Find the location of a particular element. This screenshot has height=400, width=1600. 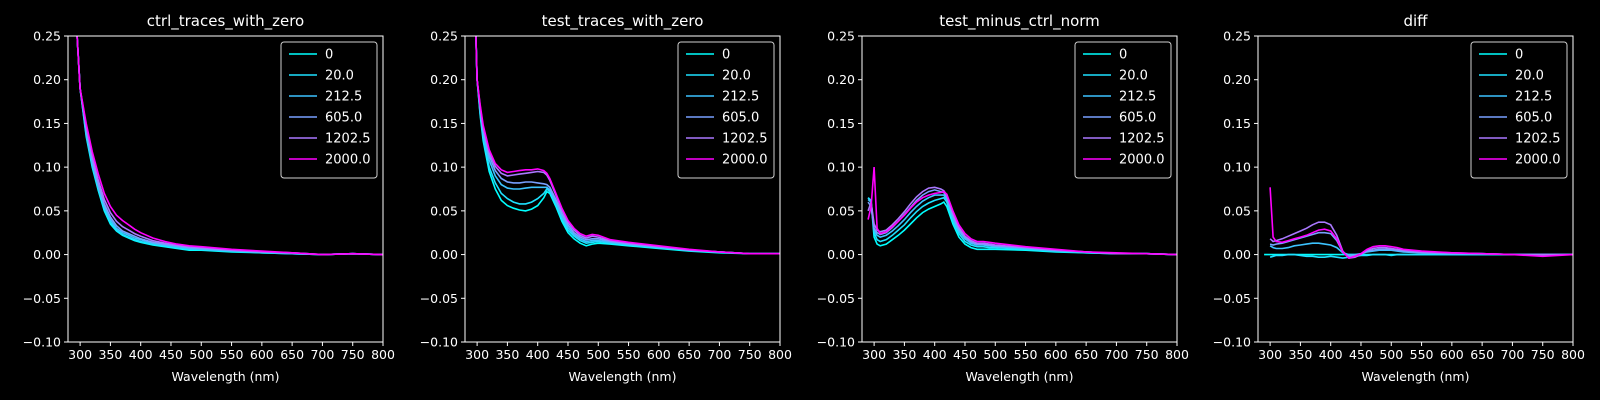

chart-title: diff is located at coordinates (1415, 21).